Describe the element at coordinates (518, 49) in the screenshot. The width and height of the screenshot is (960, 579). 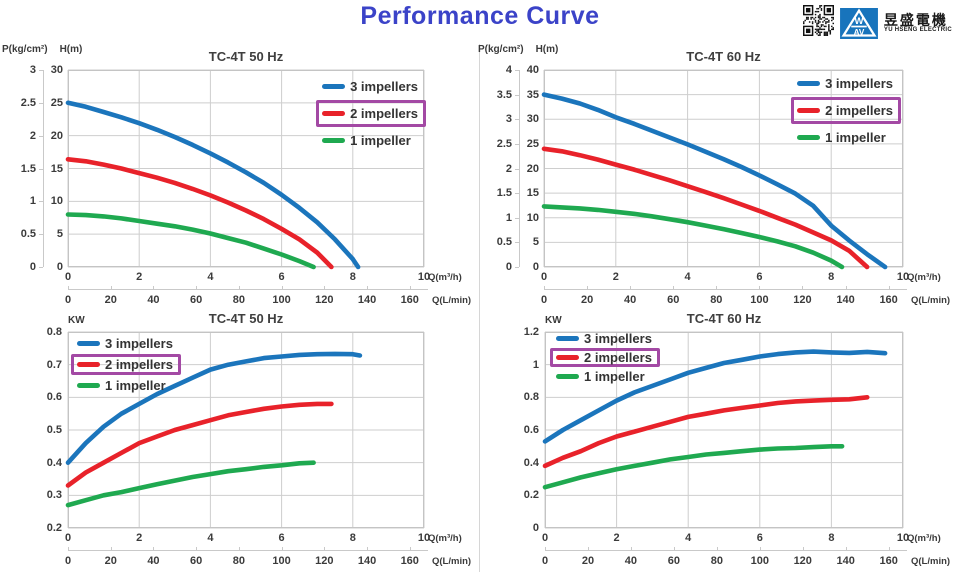
I see `y-axis-headers: P(kg/cm²) H(m)` at that location.